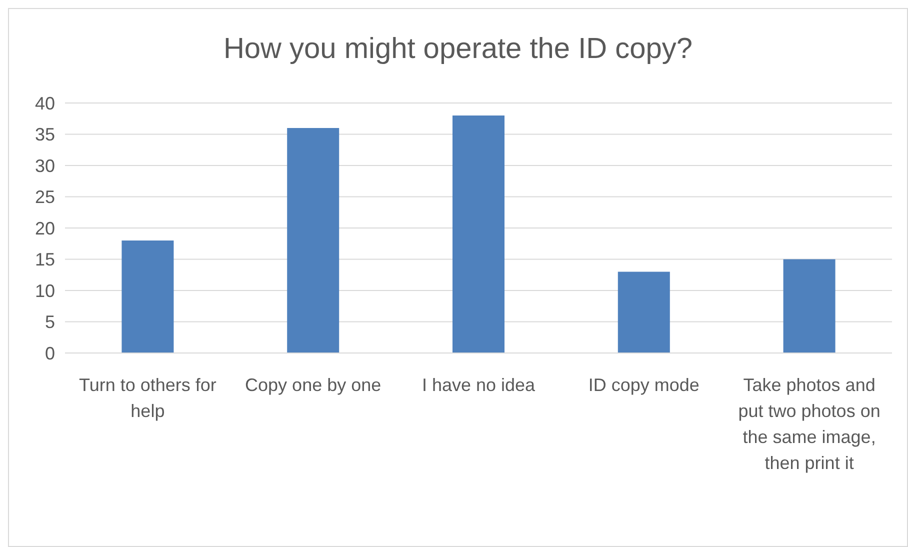 The width and height of the screenshot is (908, 547). What do you see at coordinates (458, 49) in the screenshot?
I see `chart-title: How you might operate the ID copy?` at bounding box center [458, 49].